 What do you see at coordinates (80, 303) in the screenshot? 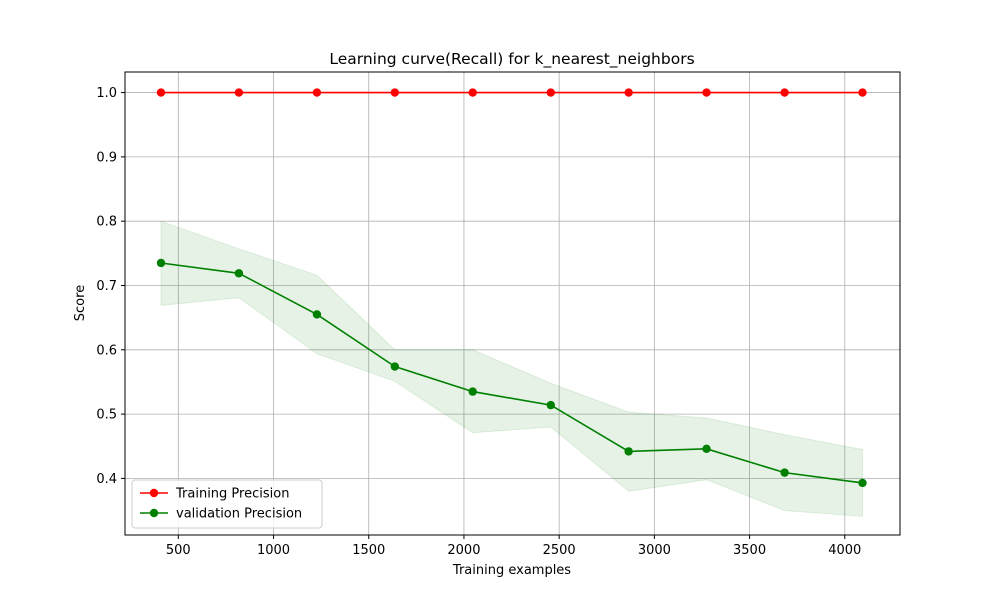
I see `y-axis-label: Score` at bounding box center [80, 303].